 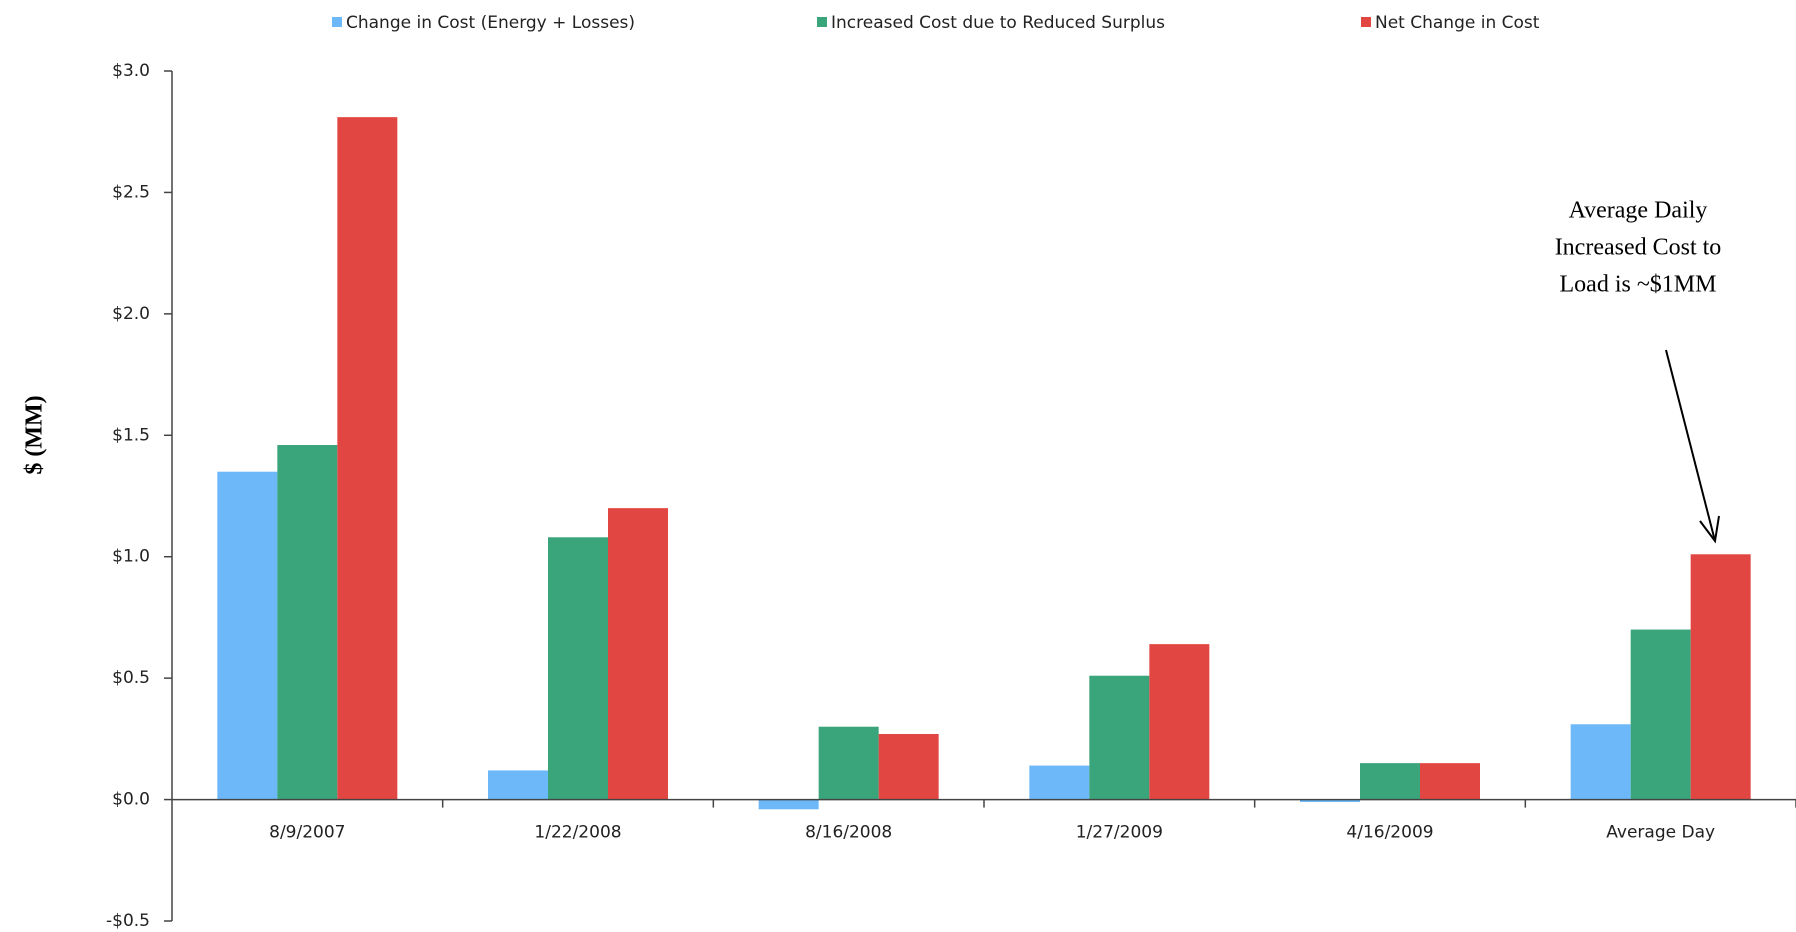 I want to click on annotation: Average Daily, so click(x=1638, y=211).